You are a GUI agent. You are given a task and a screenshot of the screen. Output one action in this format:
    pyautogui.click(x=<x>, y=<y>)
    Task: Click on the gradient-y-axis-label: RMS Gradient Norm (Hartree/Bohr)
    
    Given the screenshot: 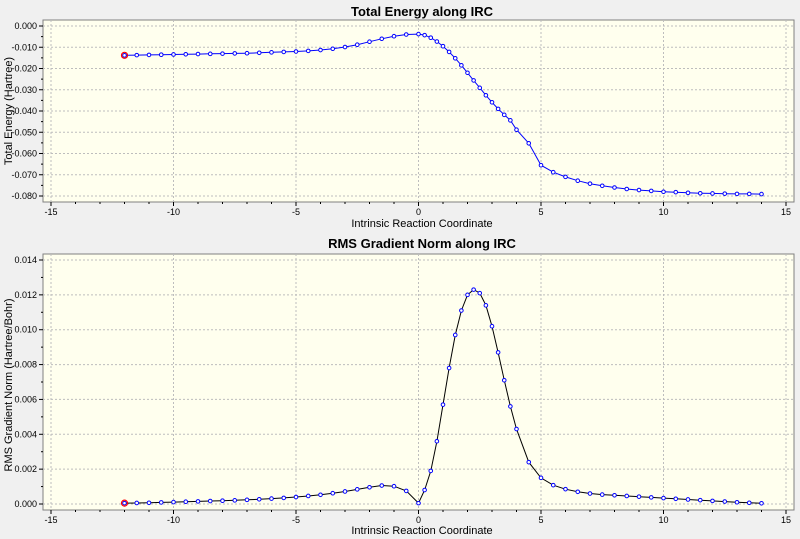 What is the action you would take?
    pyautogui.click(x=9, y=385)
    